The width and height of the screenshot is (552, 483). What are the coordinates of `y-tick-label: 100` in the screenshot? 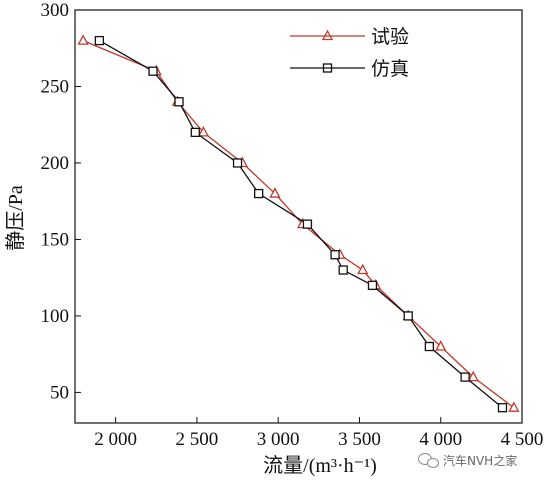 It's located at (55, 316).